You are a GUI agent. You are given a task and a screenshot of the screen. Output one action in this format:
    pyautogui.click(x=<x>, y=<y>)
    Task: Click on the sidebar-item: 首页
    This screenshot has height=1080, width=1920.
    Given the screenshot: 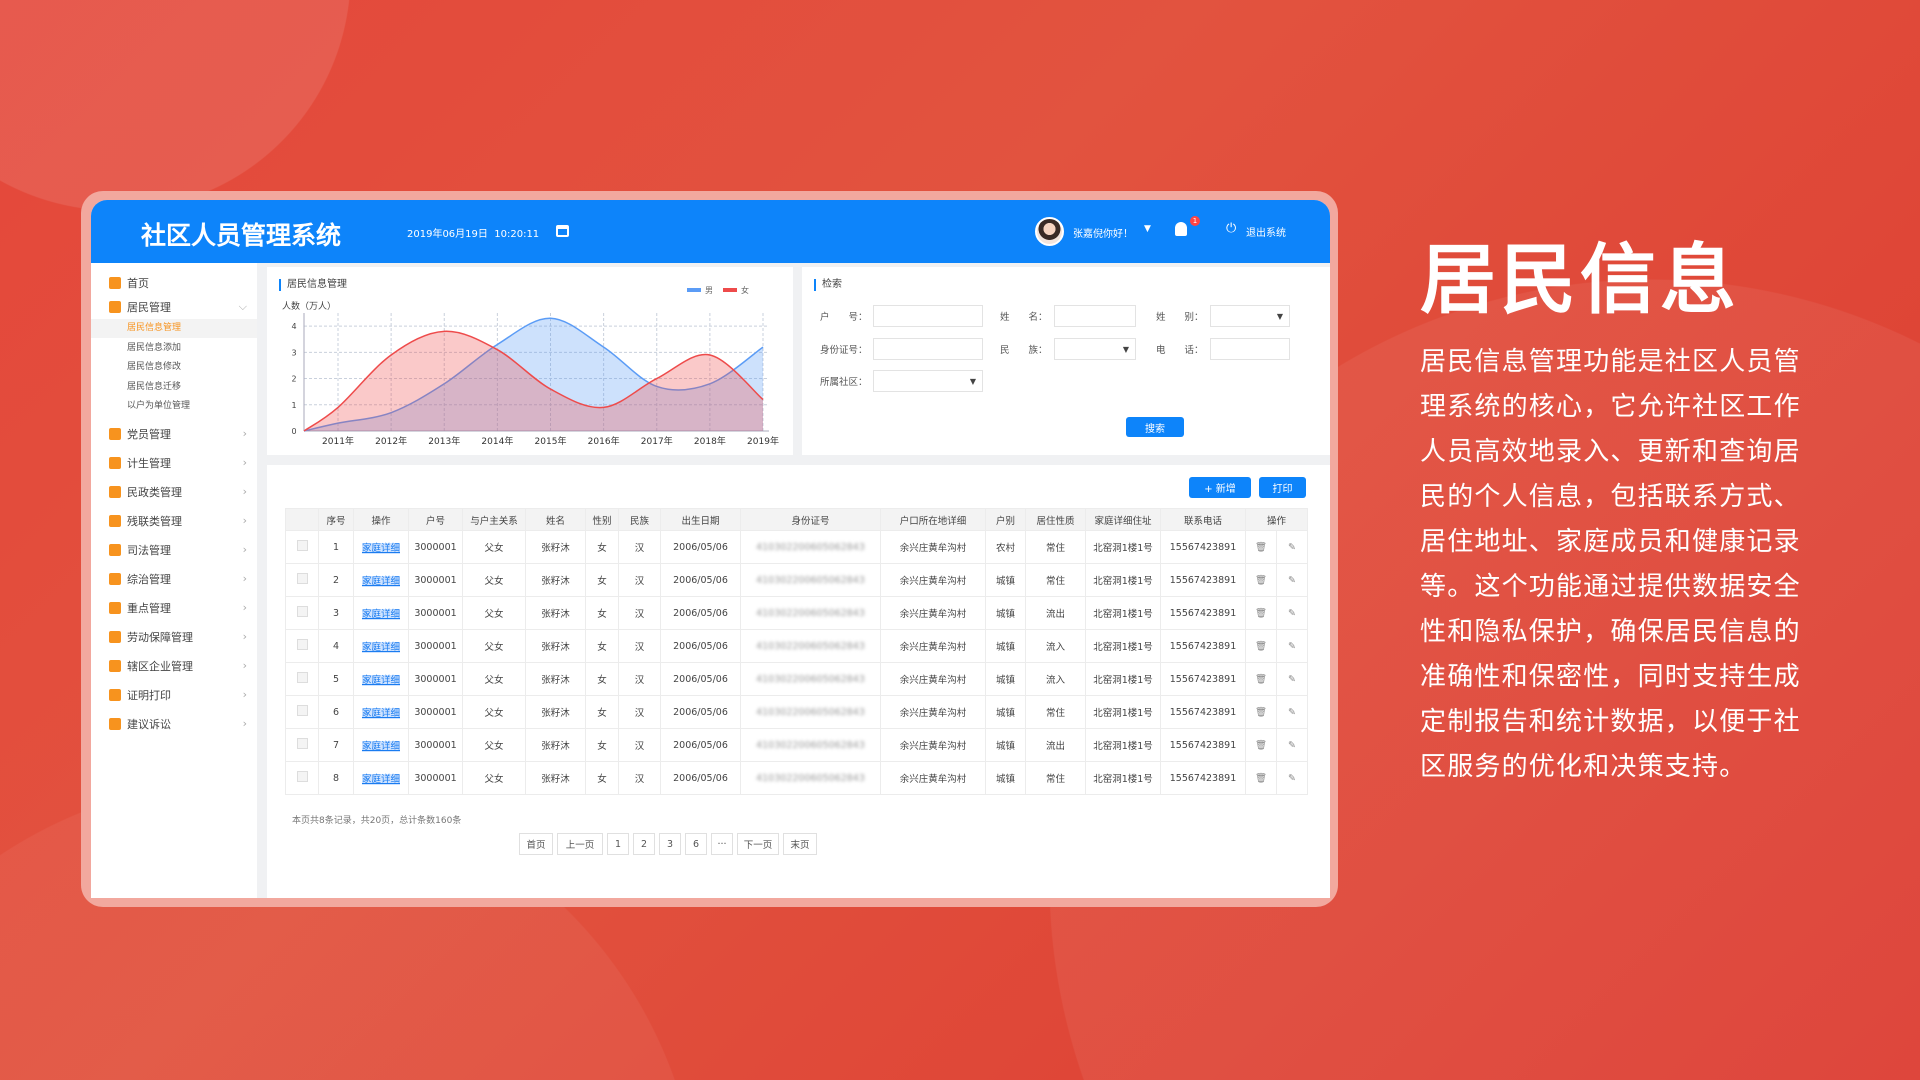 What is the action you would take?
    pyautogui.click(x=174, y=283)
    